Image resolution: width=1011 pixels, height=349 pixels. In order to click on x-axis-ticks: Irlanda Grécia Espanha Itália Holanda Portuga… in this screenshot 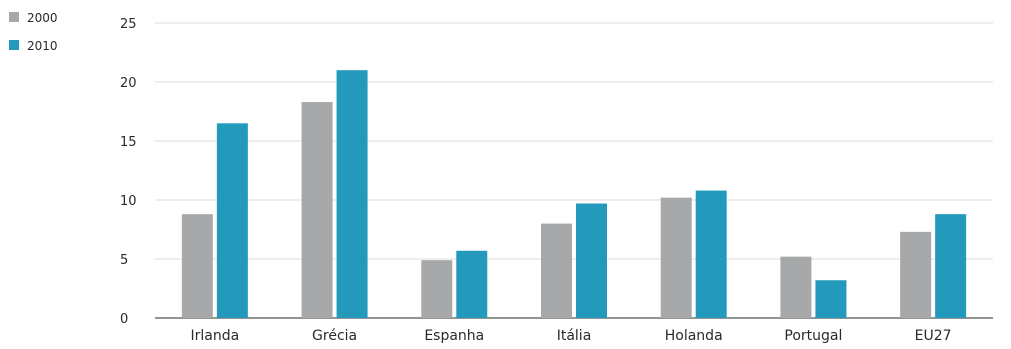, I will do `click(571, 336)`.